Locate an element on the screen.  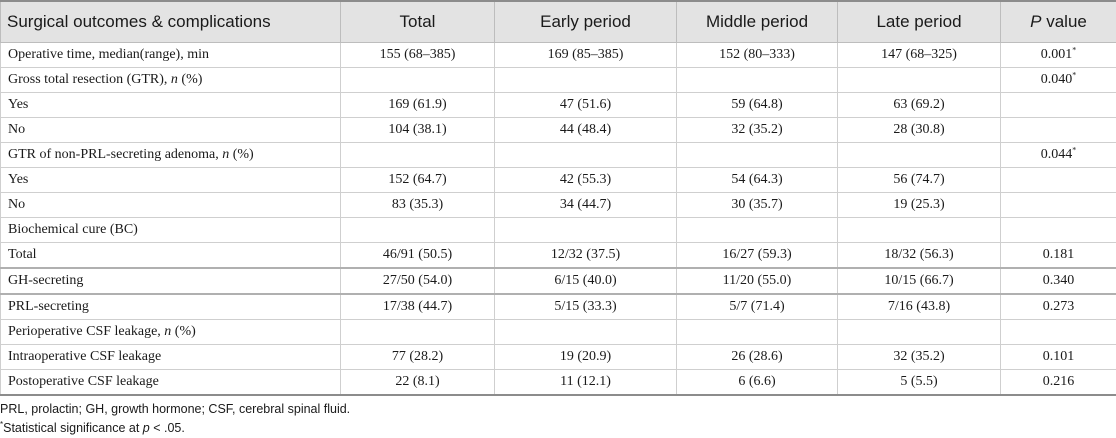
cell-value: 18/32 (56.3) is located at coordinates (918, 254).